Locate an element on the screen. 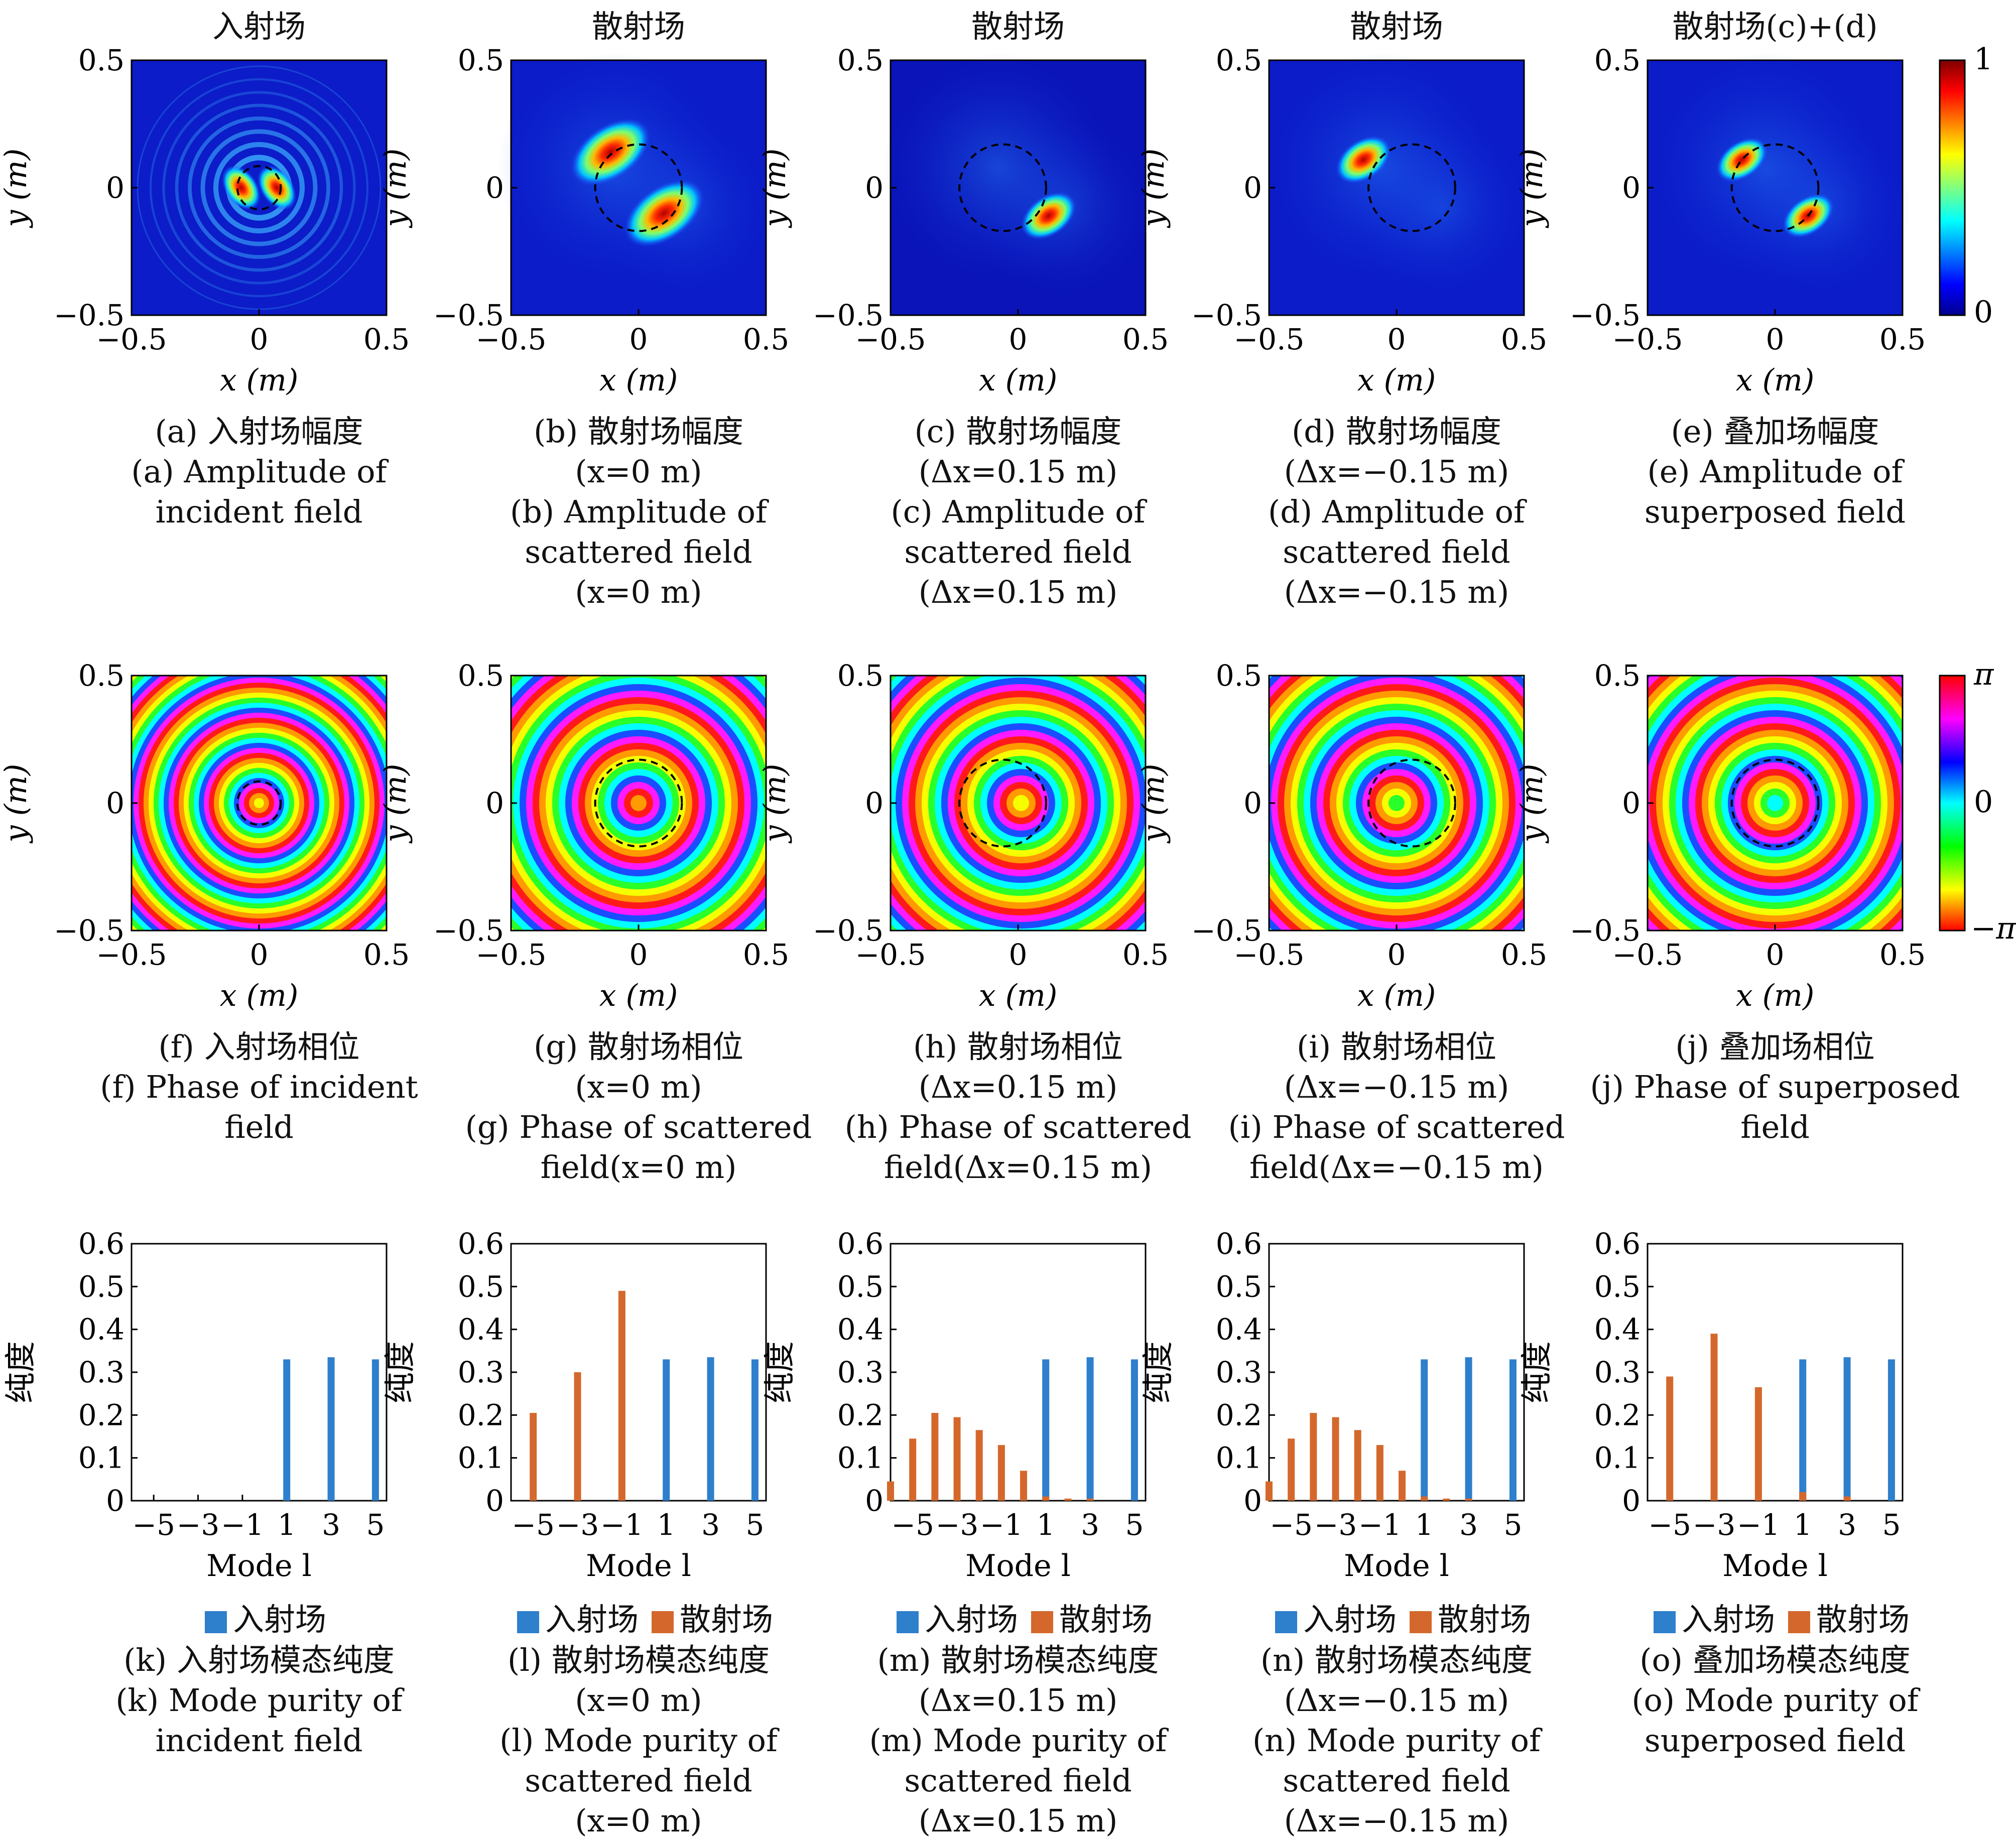  amplitude-panel-a: −0.5−0.5 0 0 0.5 0.5 x (m) y (m) is located at coordinates (205, 220).